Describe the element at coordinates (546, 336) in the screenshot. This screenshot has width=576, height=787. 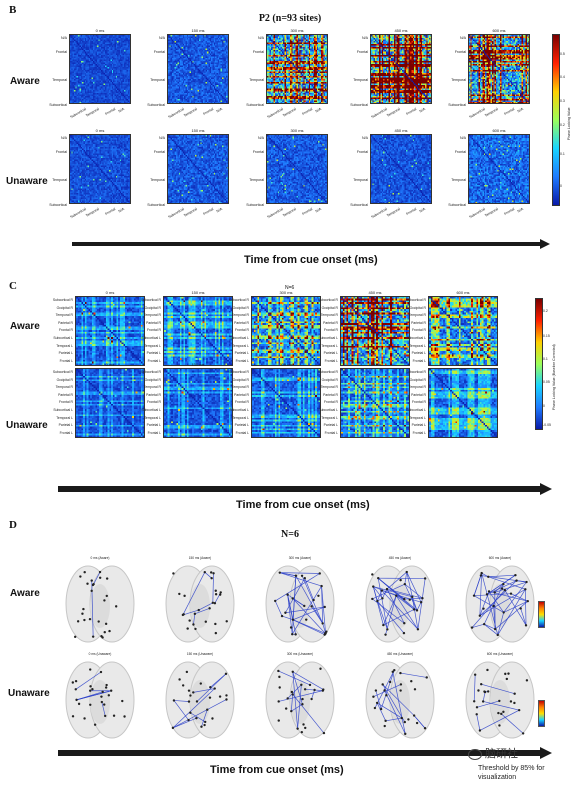
I see `panel-c-cbar-tick: 0.15` at that location.